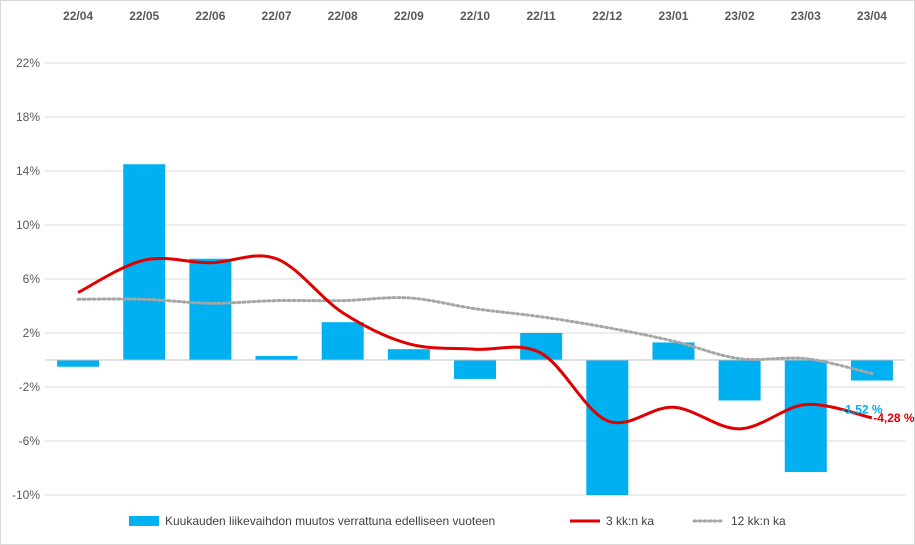  Describe the element at coordinates (144, 16) in the screenshot. I see `x-category-label: 22/05` at that location.